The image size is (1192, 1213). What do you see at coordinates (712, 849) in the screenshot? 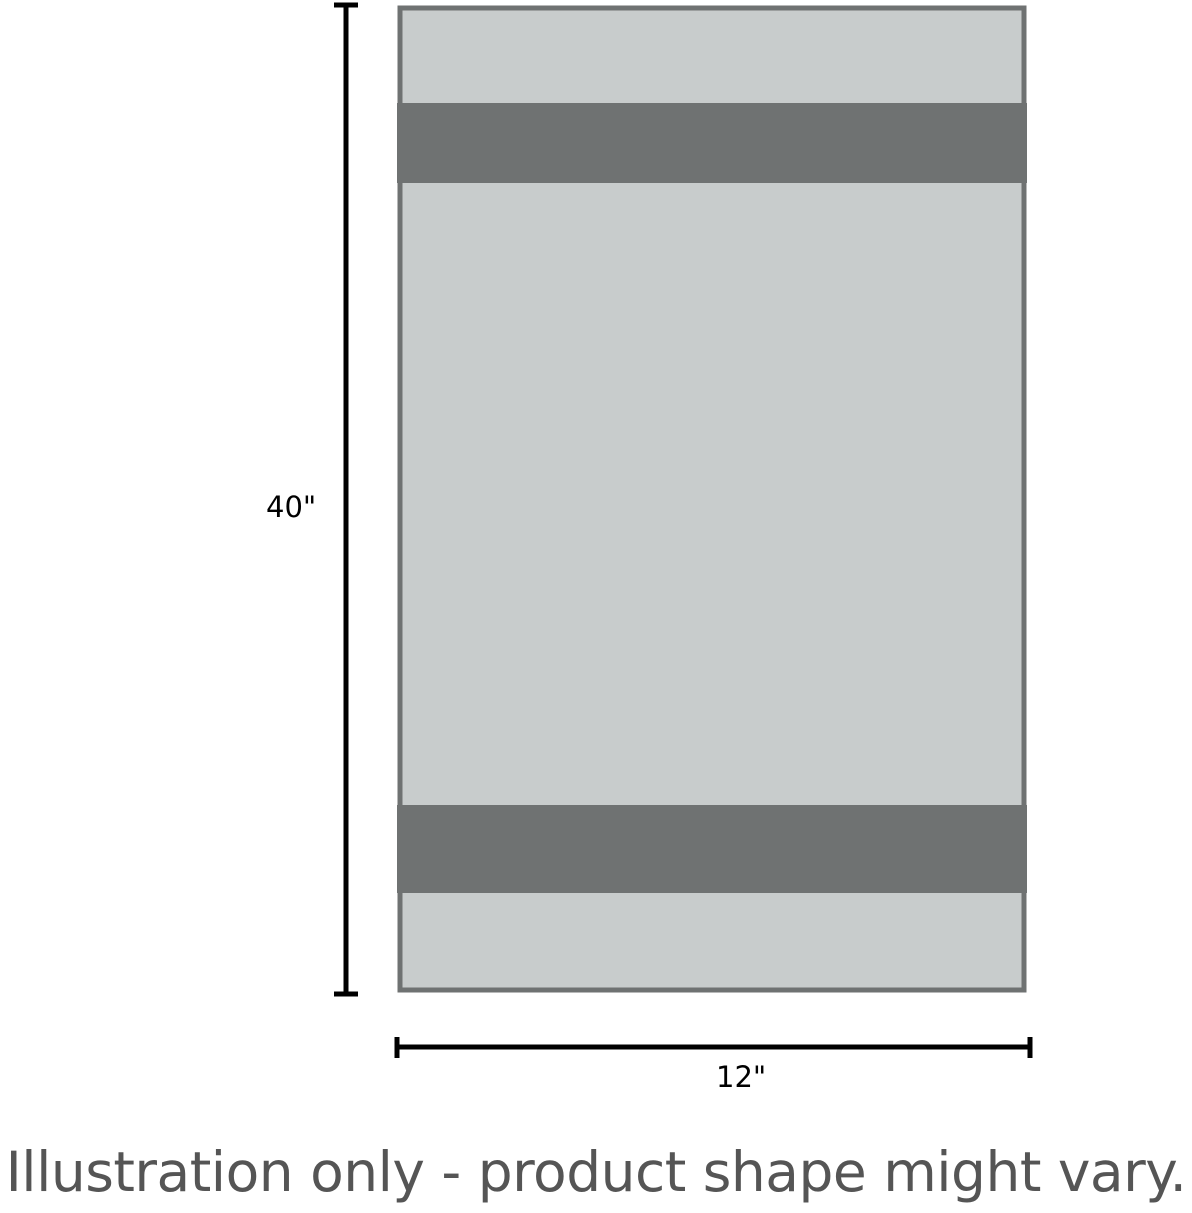
I see `bottom-band` at bounding box center [712, 849].